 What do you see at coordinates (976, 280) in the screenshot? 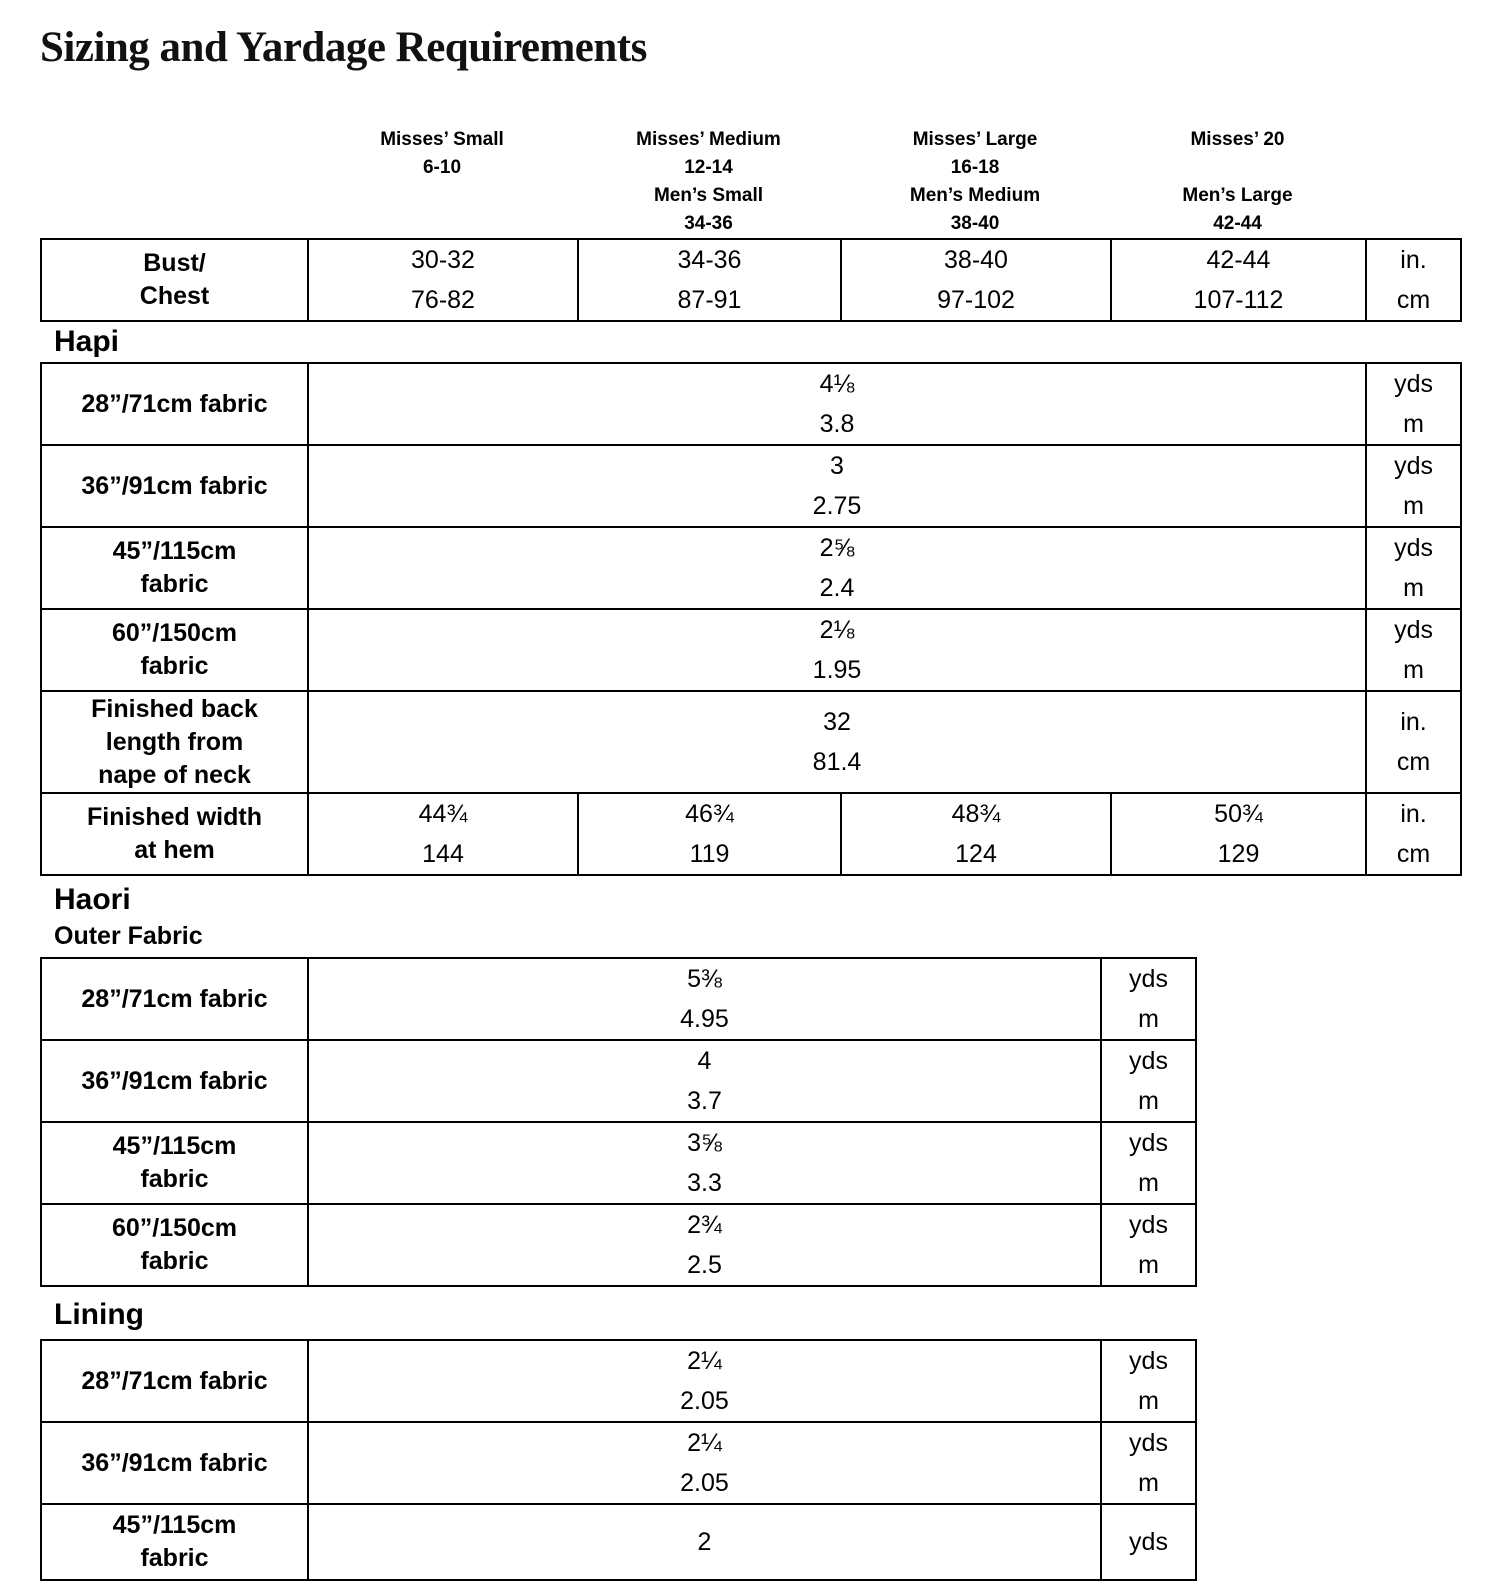
I see `bust-value-large: 38-40 97-102` at bounding box center [976, 280].